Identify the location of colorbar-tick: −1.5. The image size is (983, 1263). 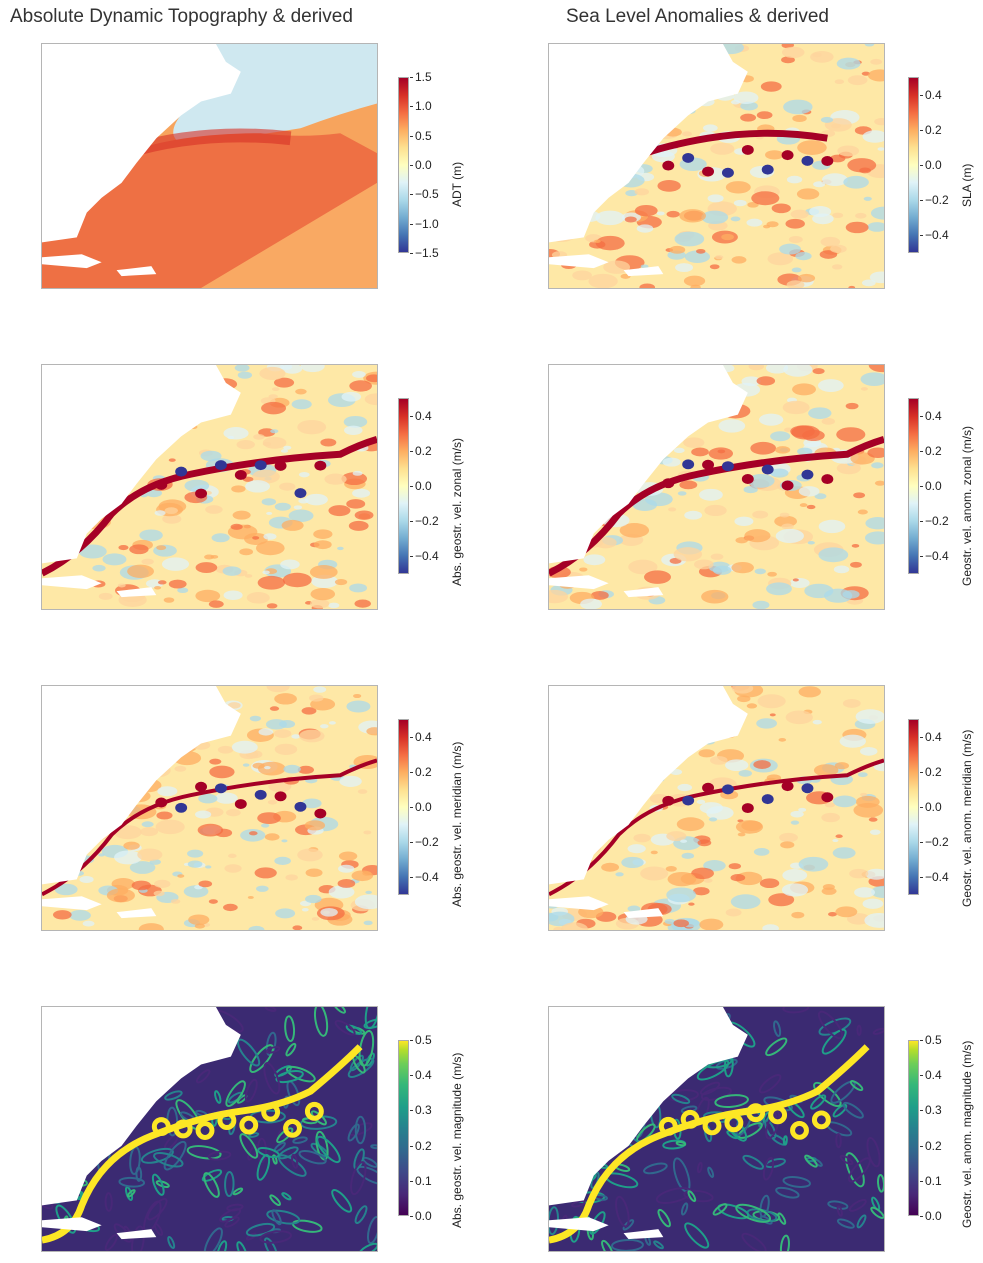
(424, 253).